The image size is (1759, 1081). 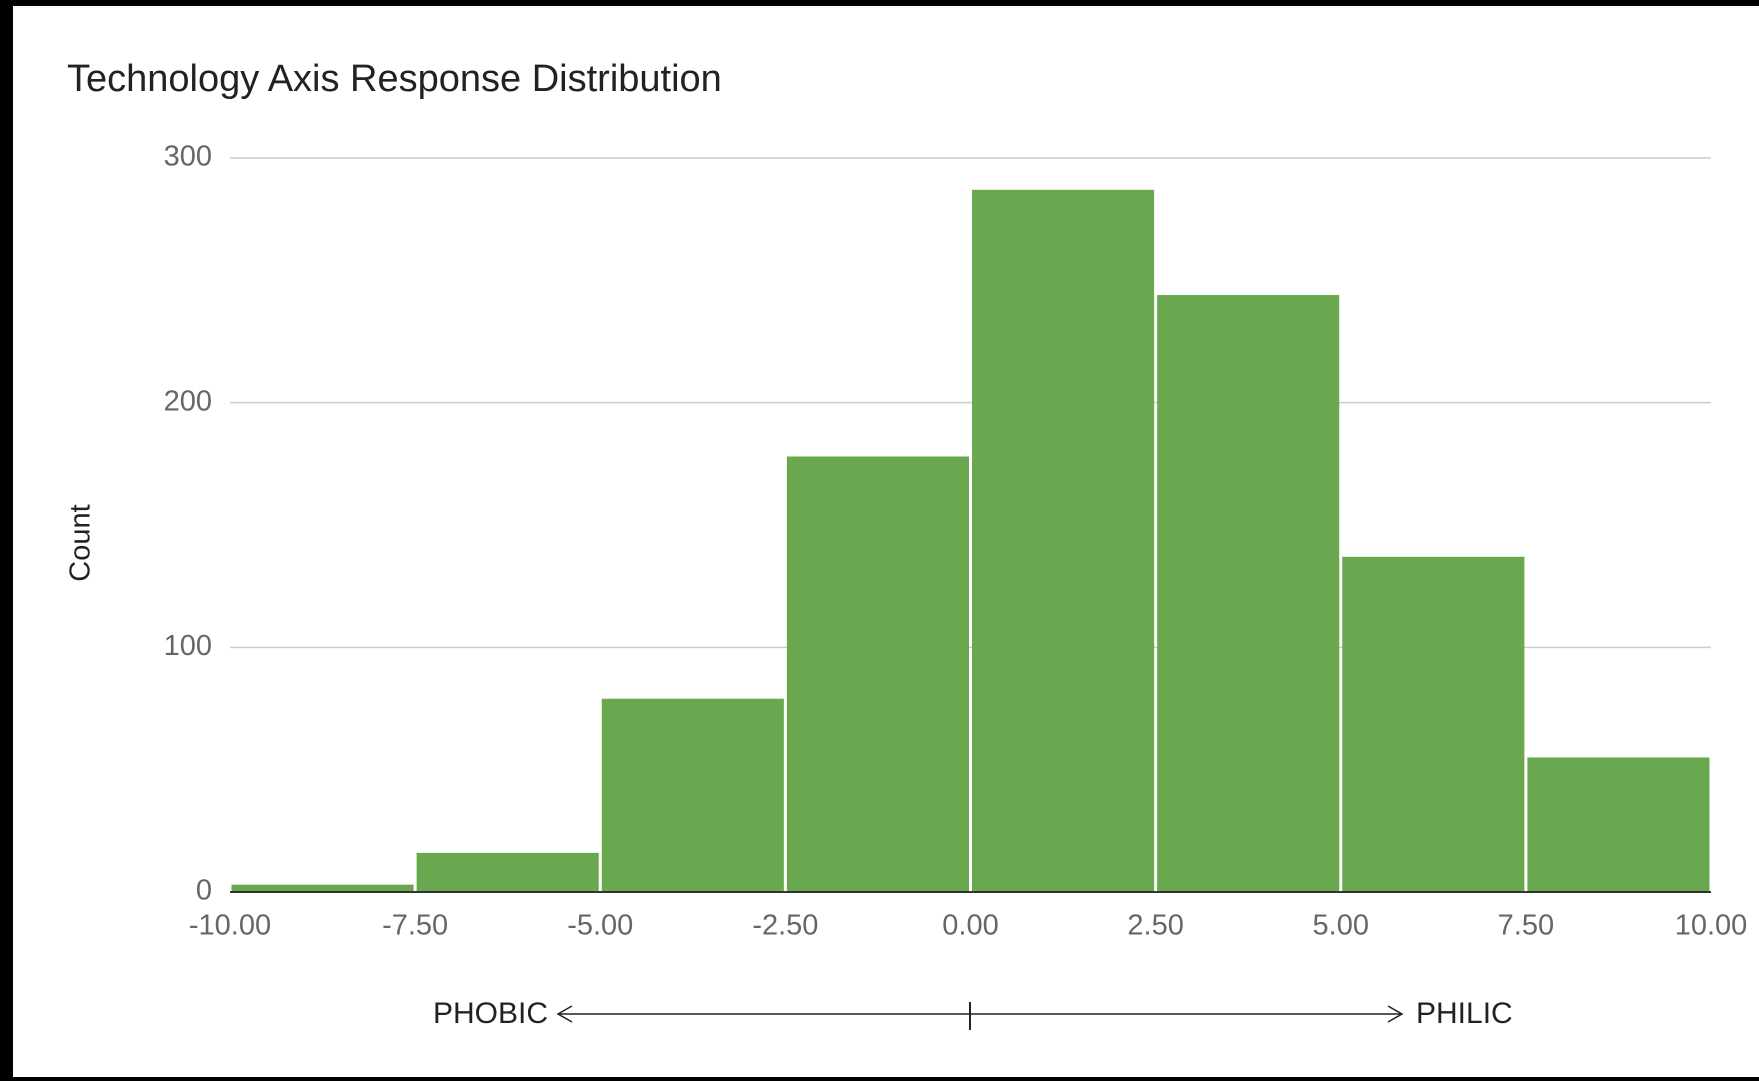 I want to click on x-tick-label: -5.00, so click(x=600, y=926).